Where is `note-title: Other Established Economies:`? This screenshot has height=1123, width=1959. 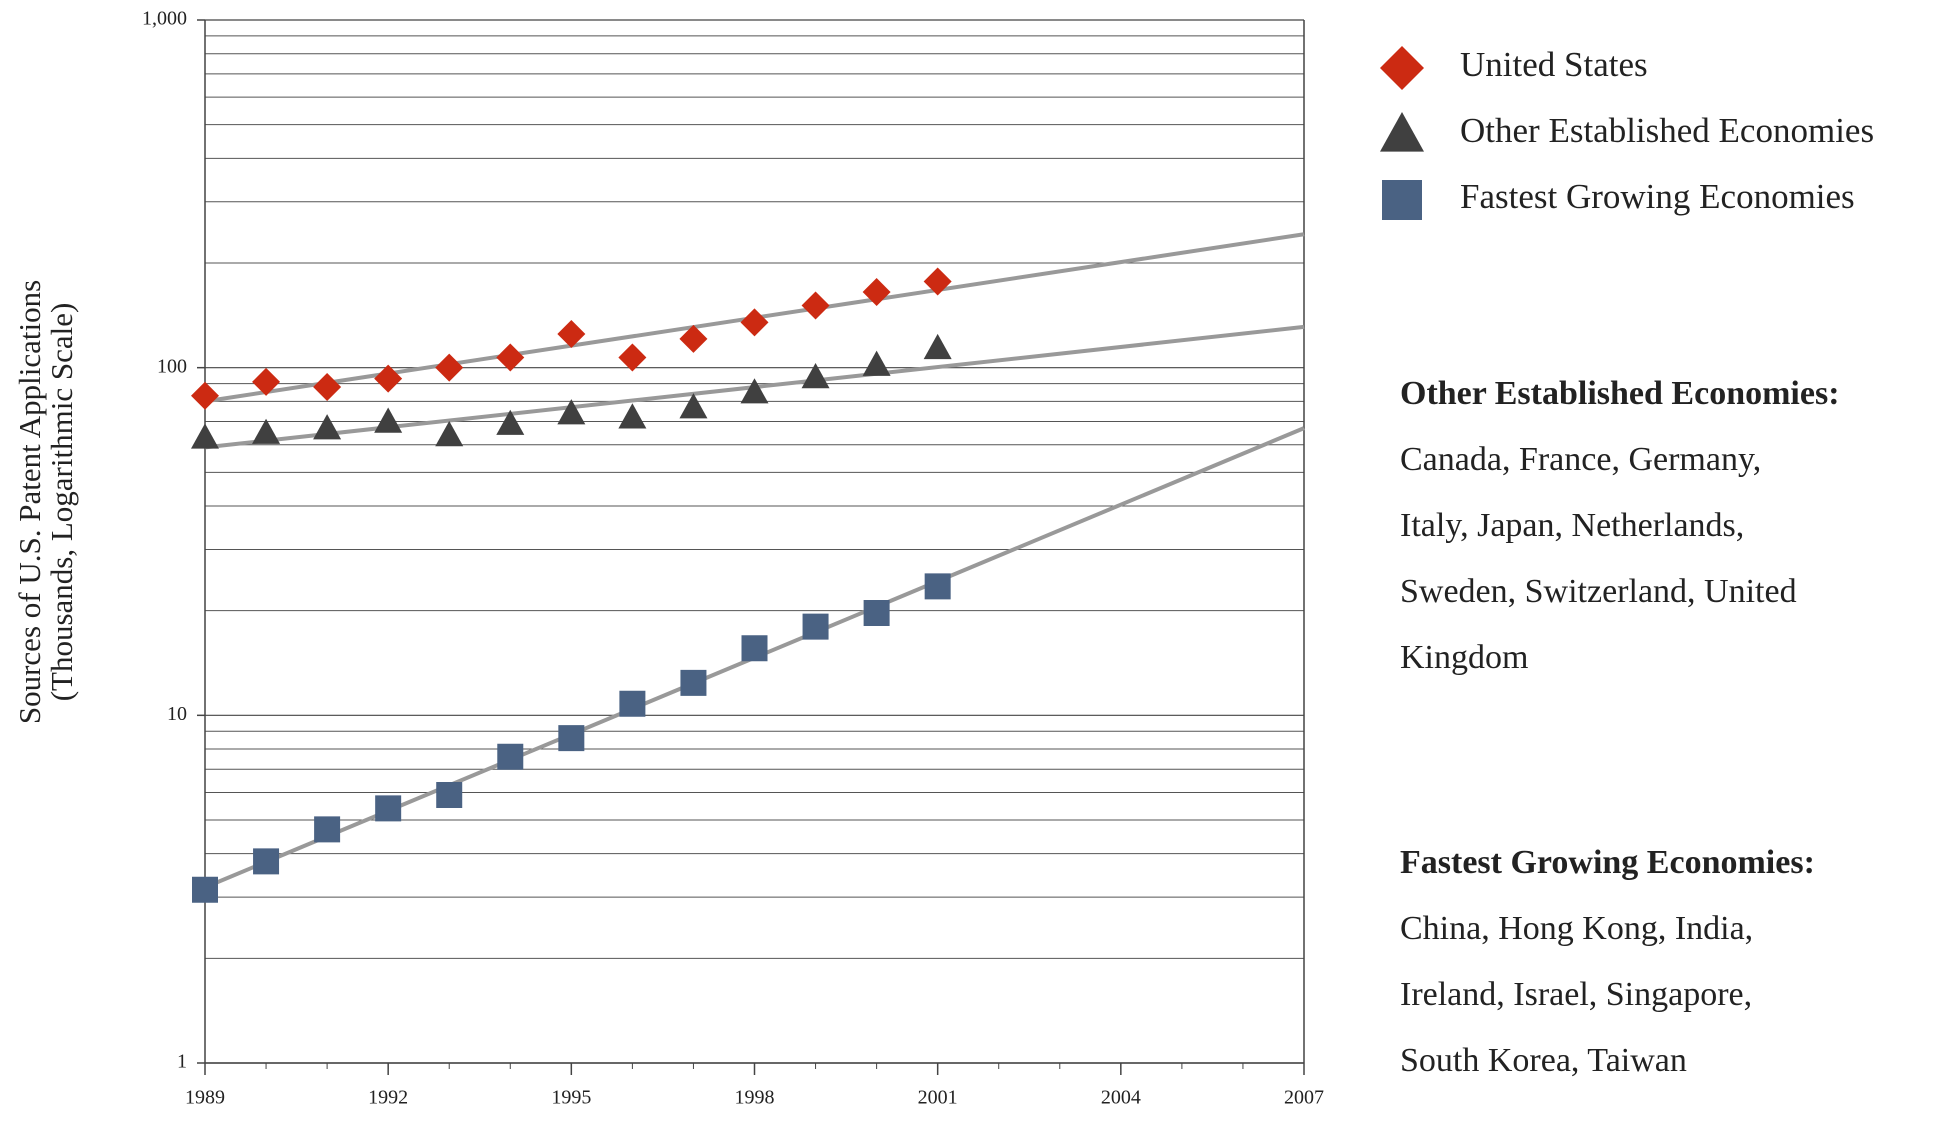
note-title: Other Established Economies: is located at coordinates (1620, 393).